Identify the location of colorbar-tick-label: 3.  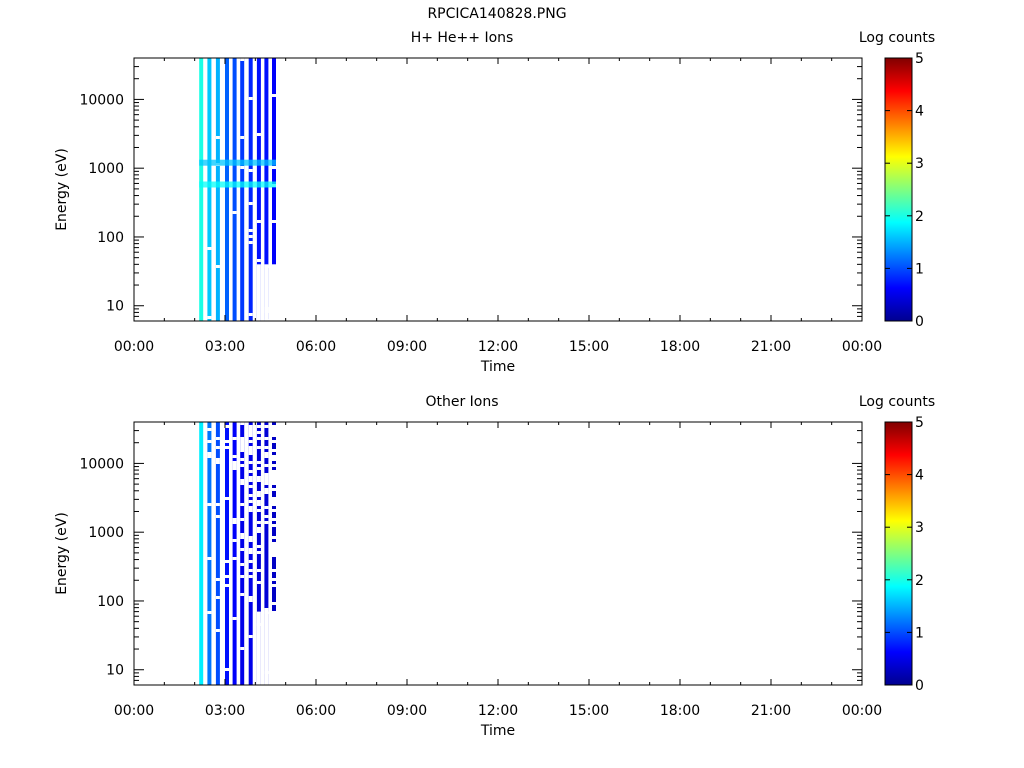
(919, 164).